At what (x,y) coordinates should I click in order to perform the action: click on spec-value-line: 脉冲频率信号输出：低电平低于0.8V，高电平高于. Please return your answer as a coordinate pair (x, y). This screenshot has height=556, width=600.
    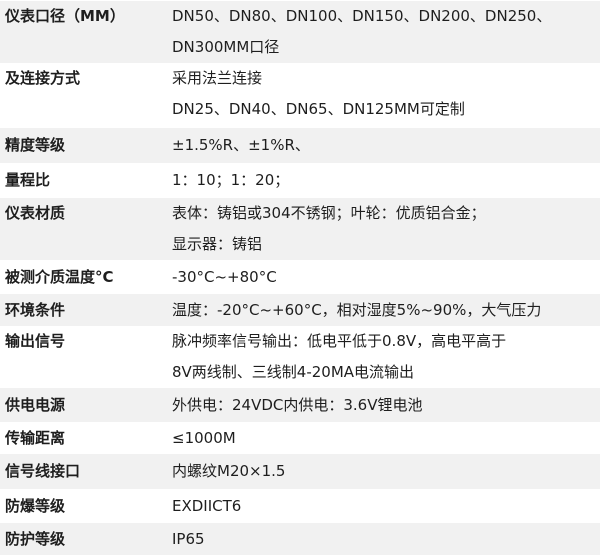
    Looking at the image, I should click on (339, 341).